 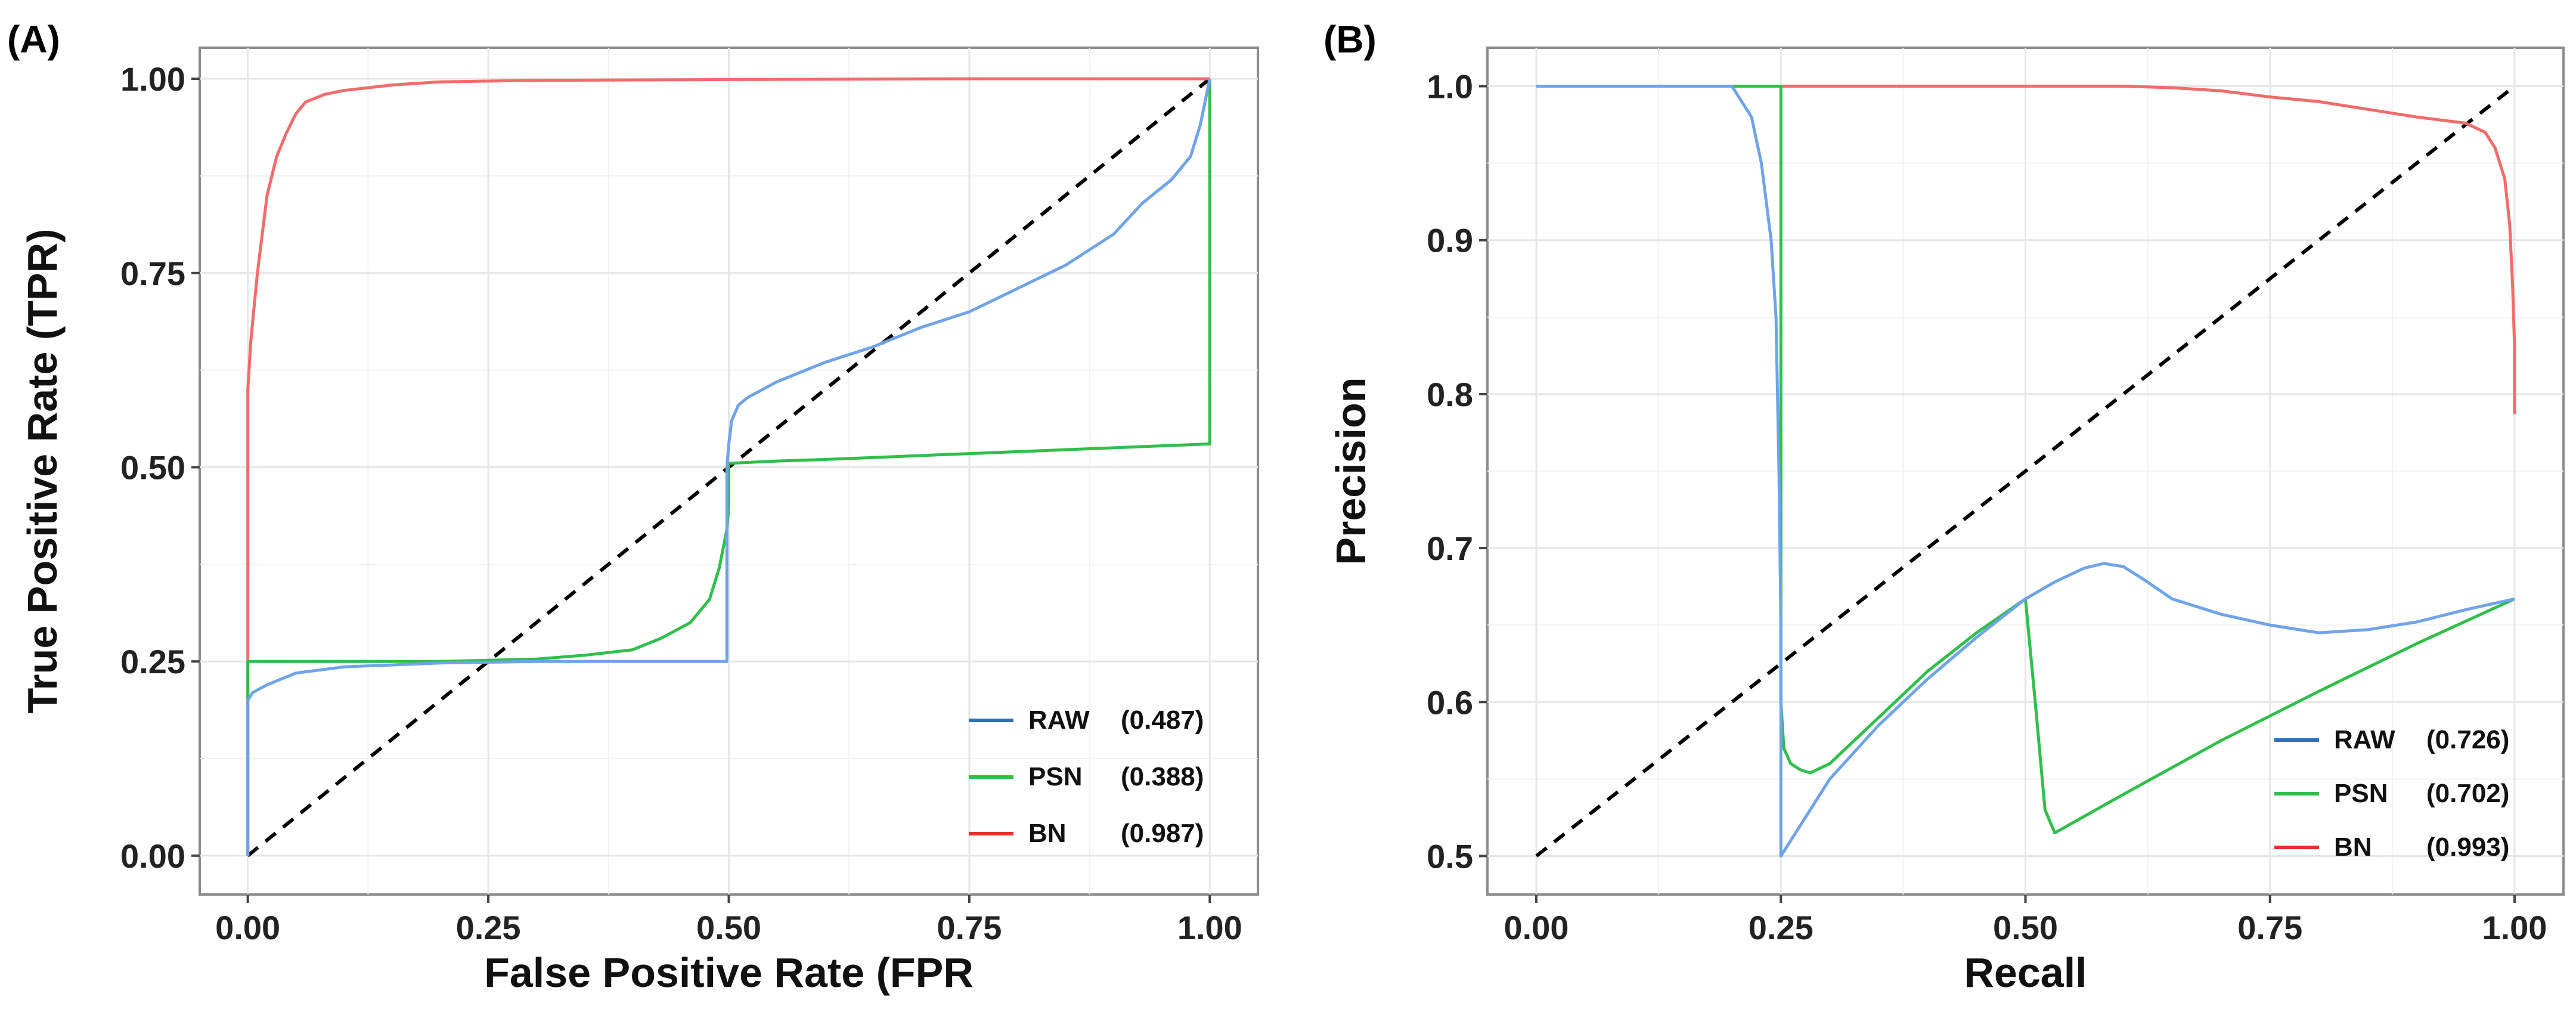 I want to click on pr-y-tick-label: 0.6, so click(x=1450, y=702).